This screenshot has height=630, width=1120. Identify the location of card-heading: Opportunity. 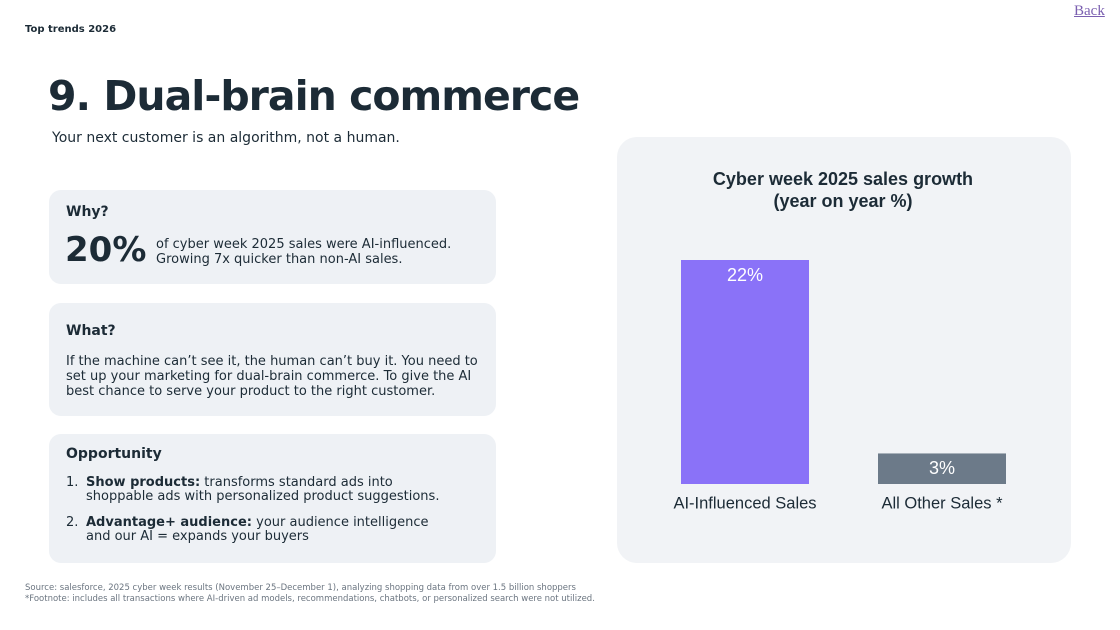
(114, 454).